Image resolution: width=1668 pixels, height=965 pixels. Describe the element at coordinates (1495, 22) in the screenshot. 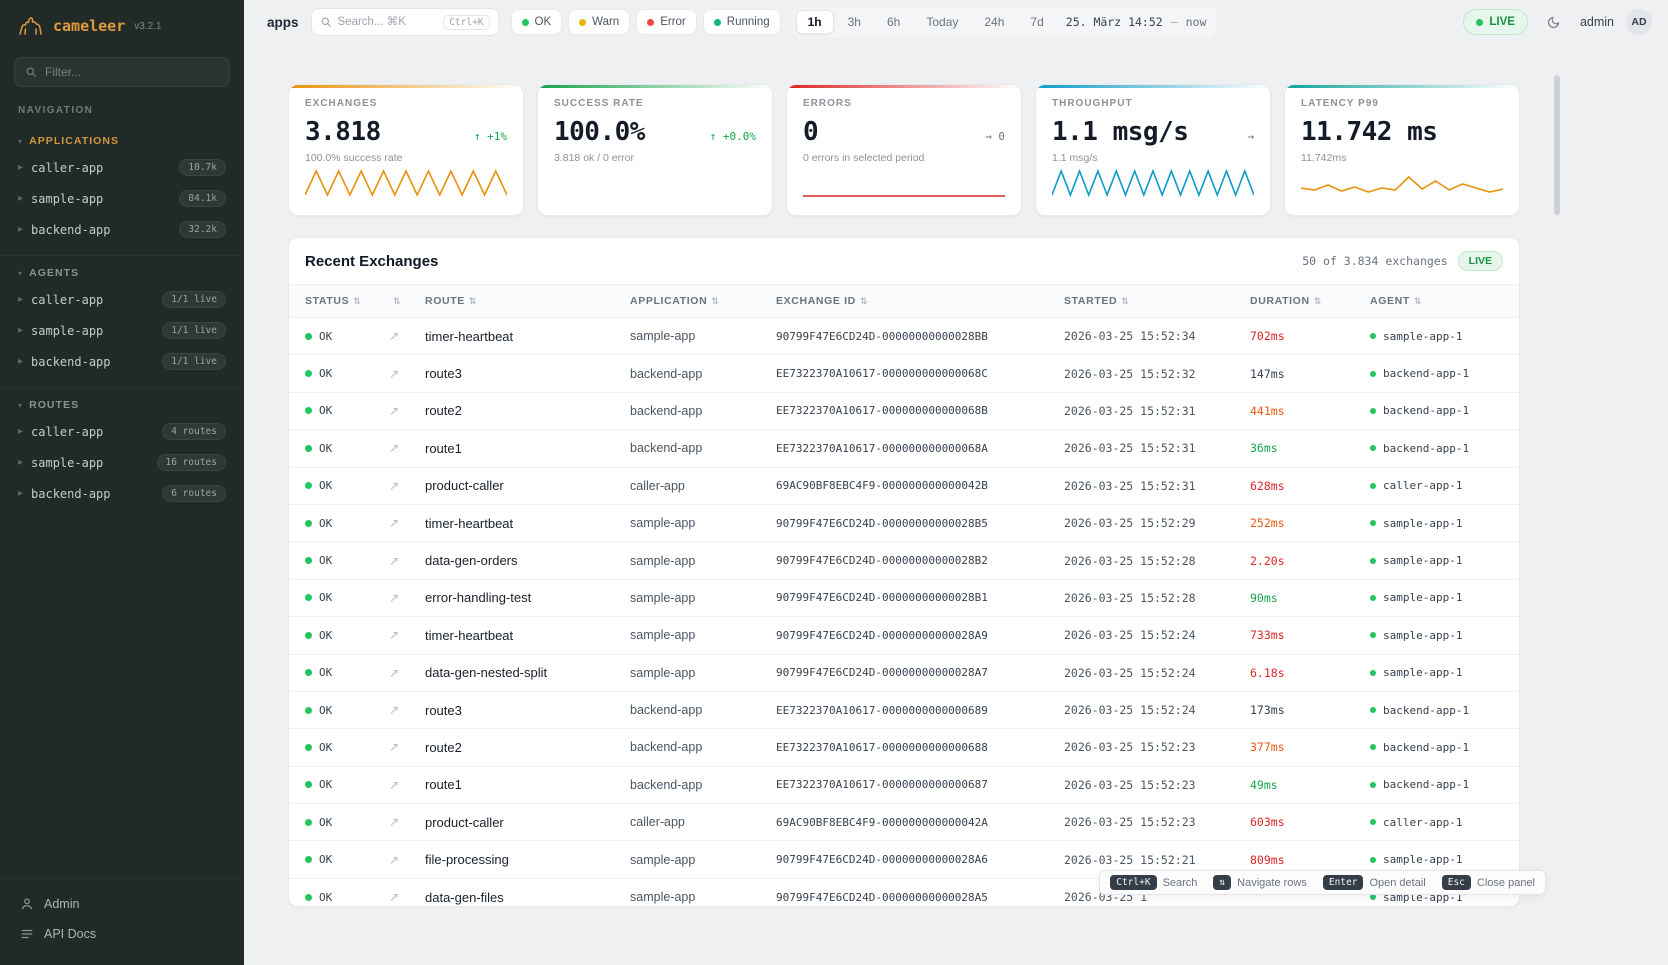

I see `live-toggle-button: LIVE` at that location.